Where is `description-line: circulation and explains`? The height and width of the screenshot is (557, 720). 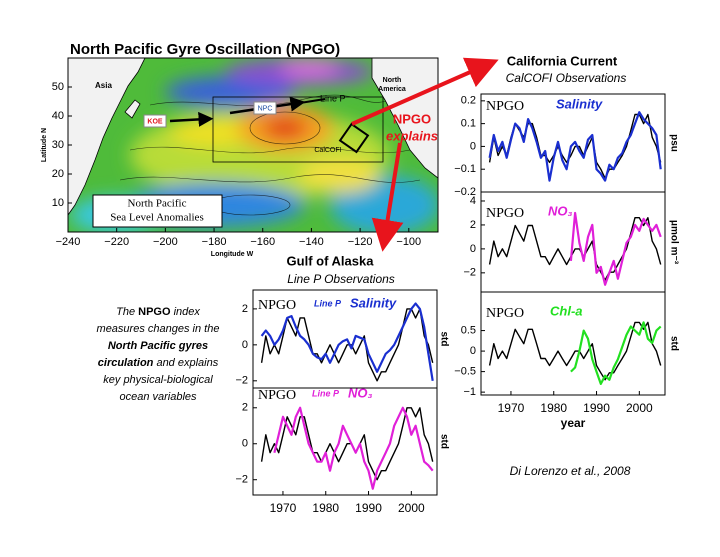
description-line: circulation and explains is located at coordinates (158, 363).